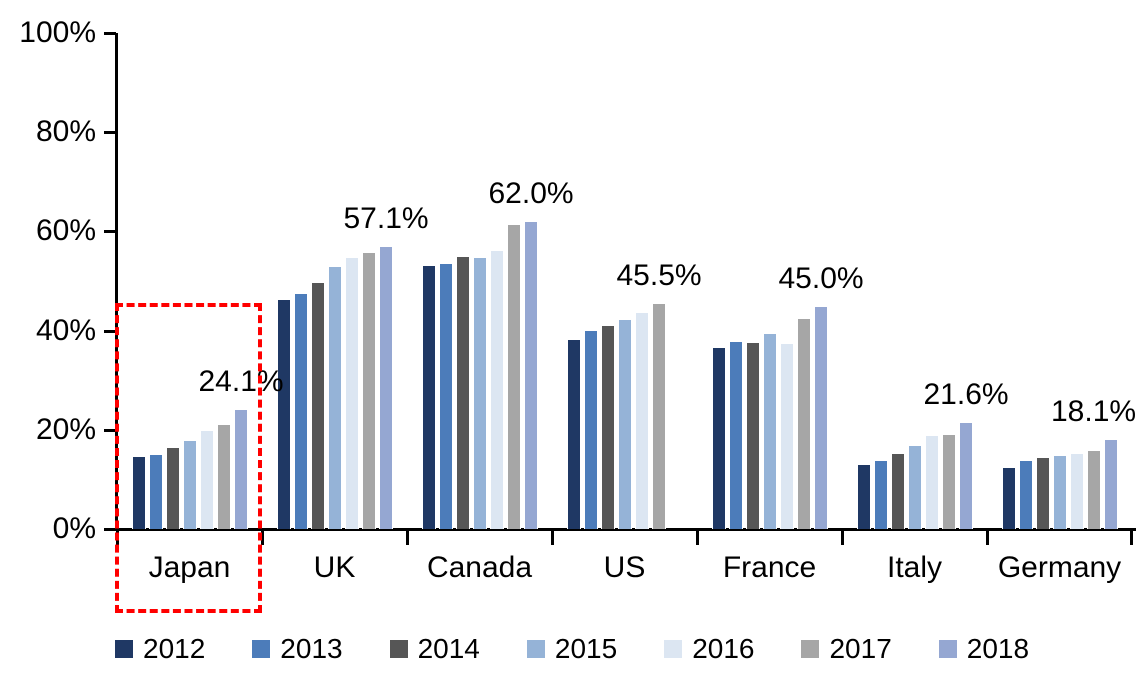 This screenshot has height=683, width=1142. Describe the element at coordinates (190, 484) in the screenshot. I see `bar-japan-2015` at that location.